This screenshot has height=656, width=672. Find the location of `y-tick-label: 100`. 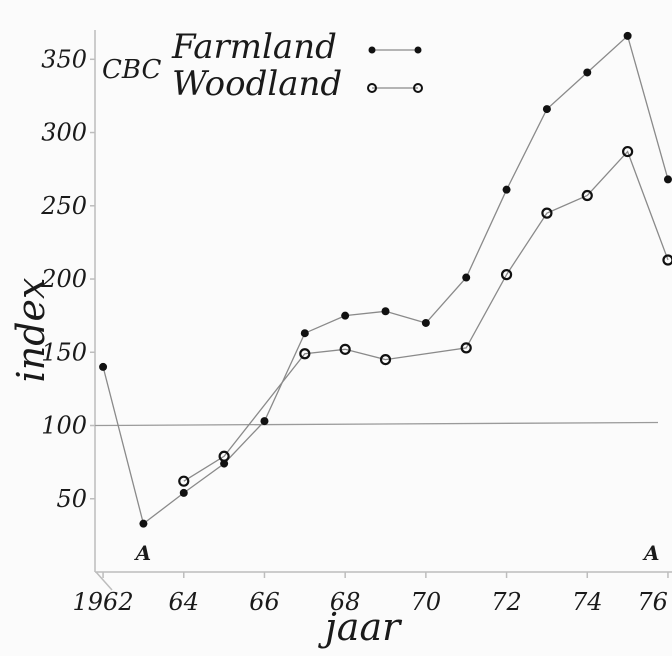

y-tick-label: 100 is located at coordinates (64, 426).